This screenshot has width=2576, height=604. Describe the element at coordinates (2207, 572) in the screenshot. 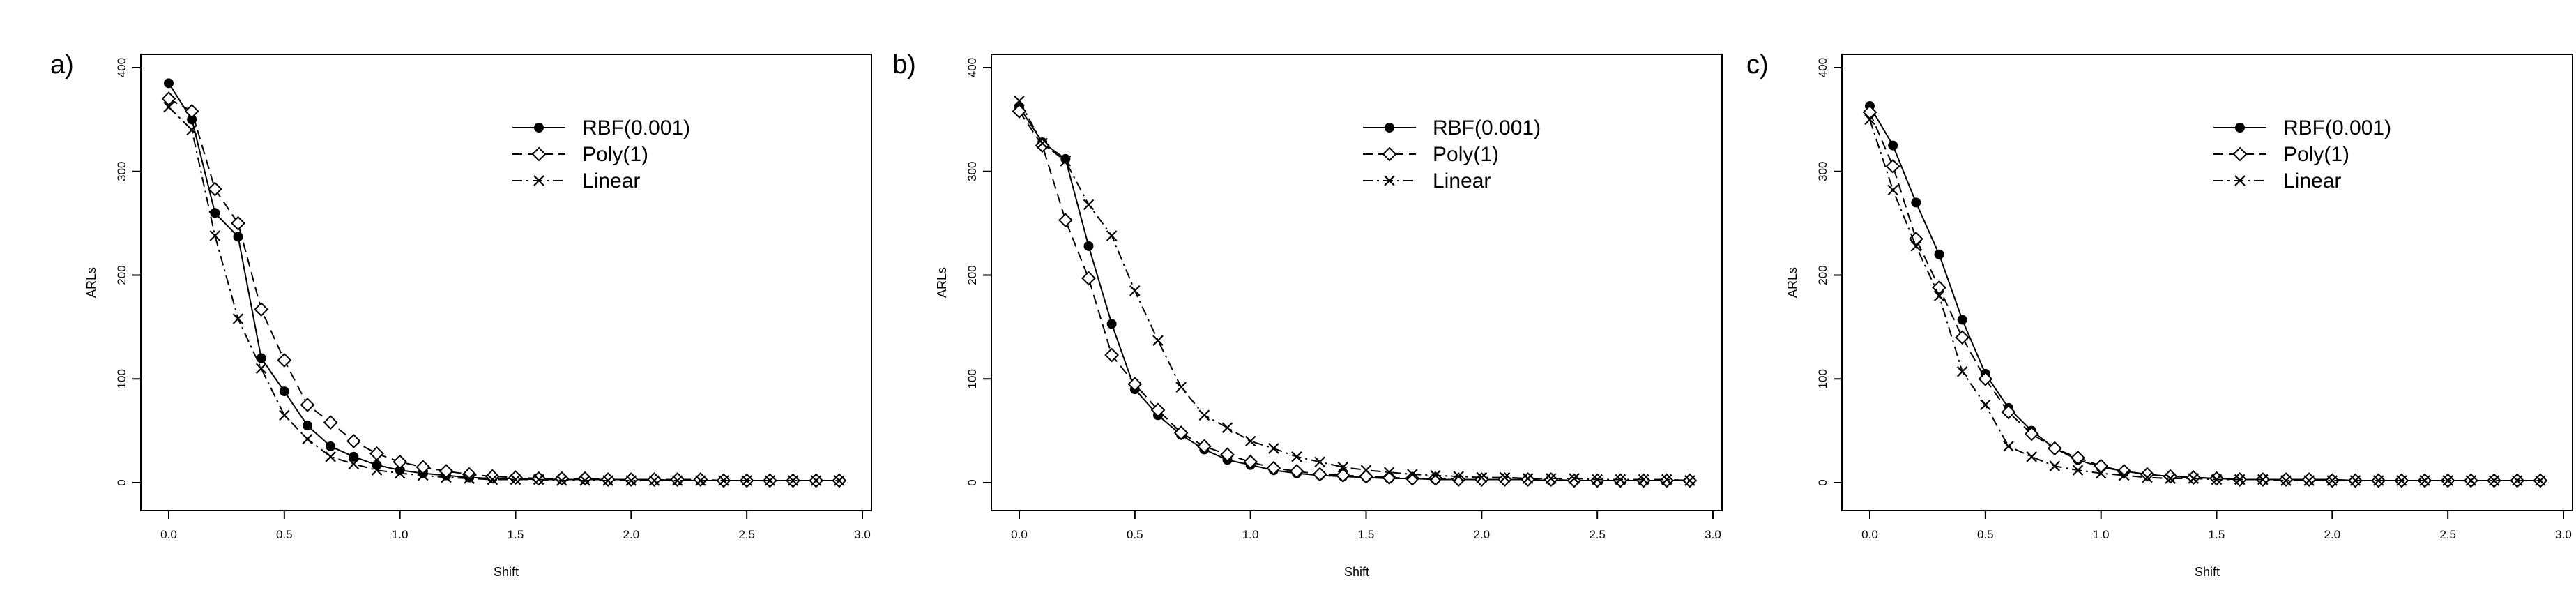

I see `x-axis-title: Shift` at that location.